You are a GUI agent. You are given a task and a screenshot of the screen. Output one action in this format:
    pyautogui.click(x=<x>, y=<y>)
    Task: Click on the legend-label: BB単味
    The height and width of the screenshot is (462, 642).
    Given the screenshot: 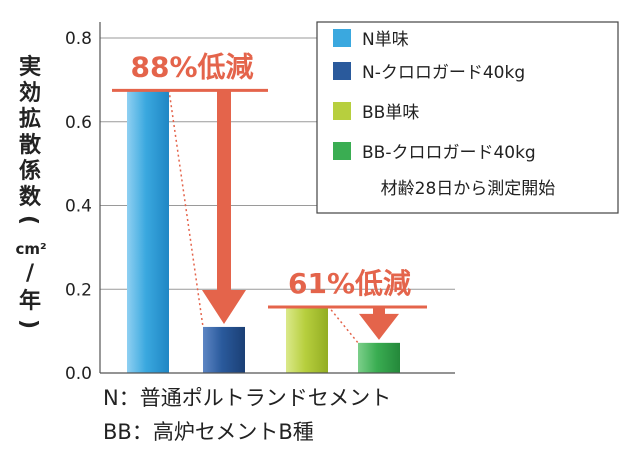 What is the action you would take?
    pyautogui.click(x=390, y=113)
    